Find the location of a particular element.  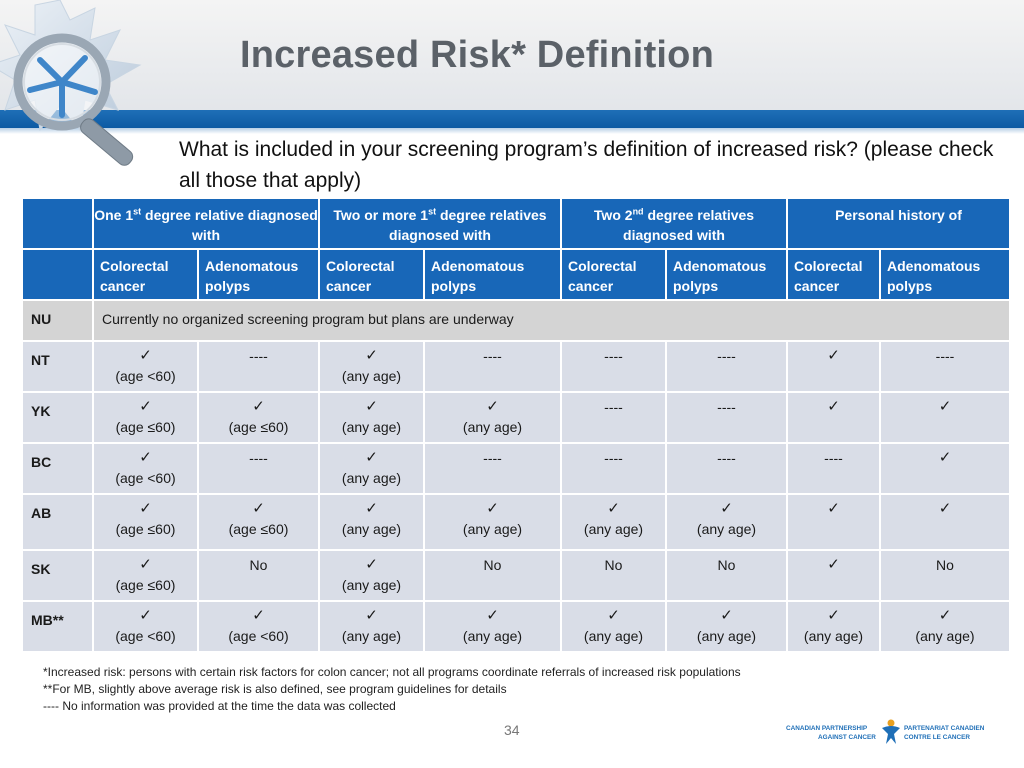

group-header-first-degree: One 1st degree relative diagnosed with is located at coordinates (206, 223).